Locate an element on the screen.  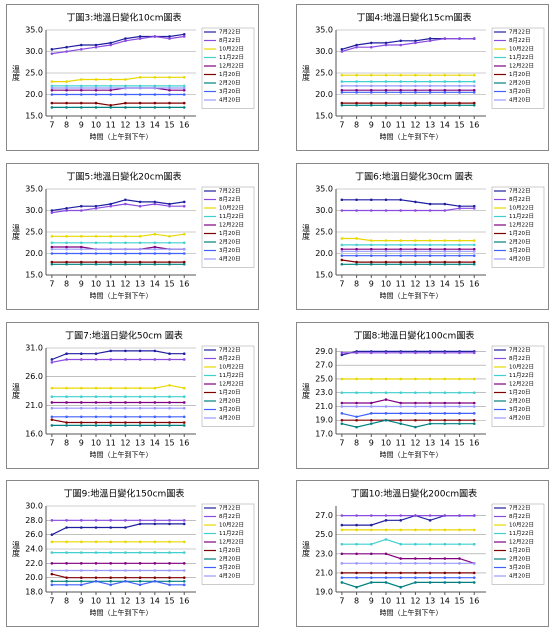
chart-title: 丁圖7:地溫日變化50cm 圖表 is located at coordinates (124, 336).